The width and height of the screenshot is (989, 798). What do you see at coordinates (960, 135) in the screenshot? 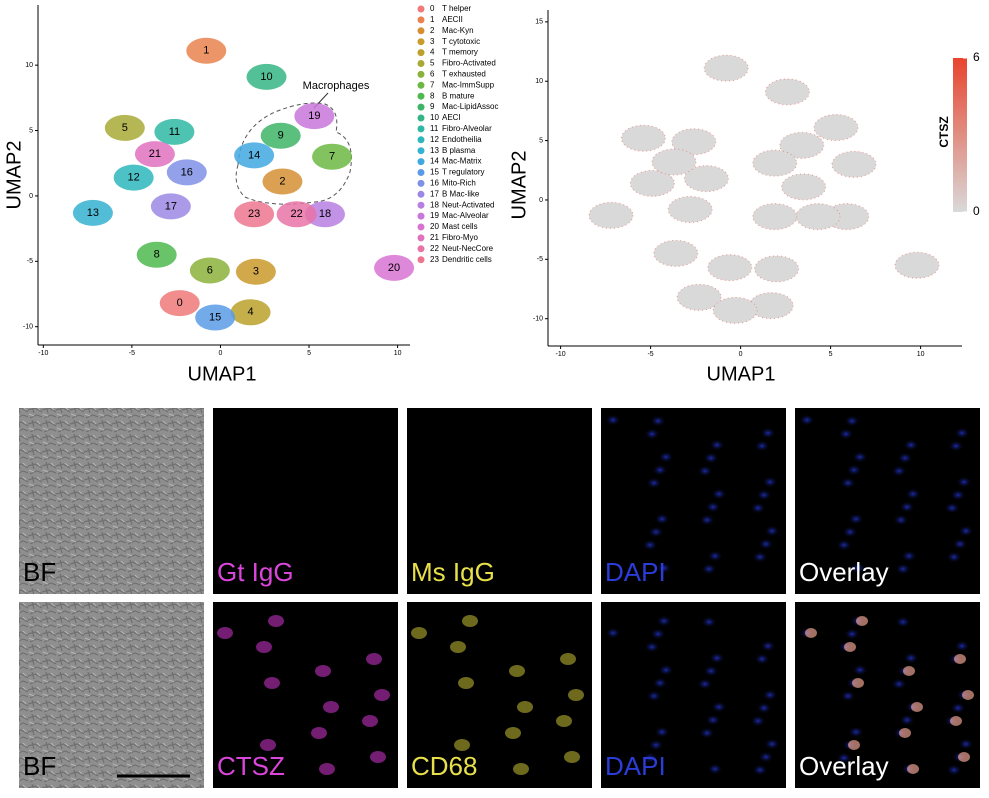
I see `colorbar` at bounding box center [960, 135].